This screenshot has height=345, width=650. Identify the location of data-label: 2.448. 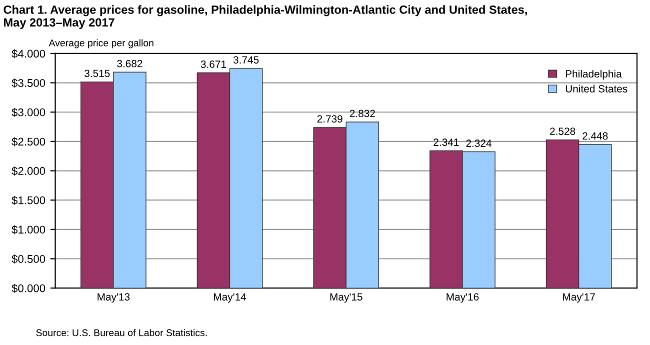
(595, 136).